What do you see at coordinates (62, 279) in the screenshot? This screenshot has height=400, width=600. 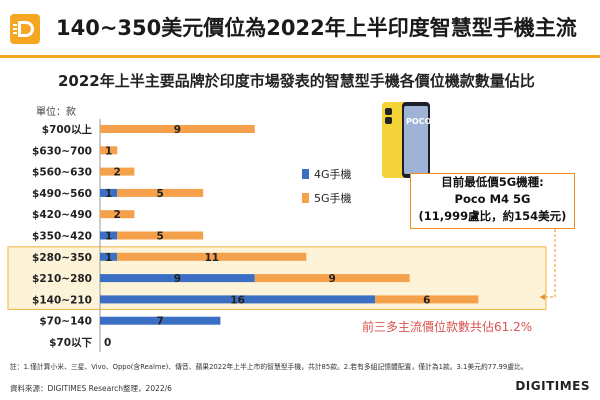 I see `category-label: $210~280` at bounding box center [62, 279].